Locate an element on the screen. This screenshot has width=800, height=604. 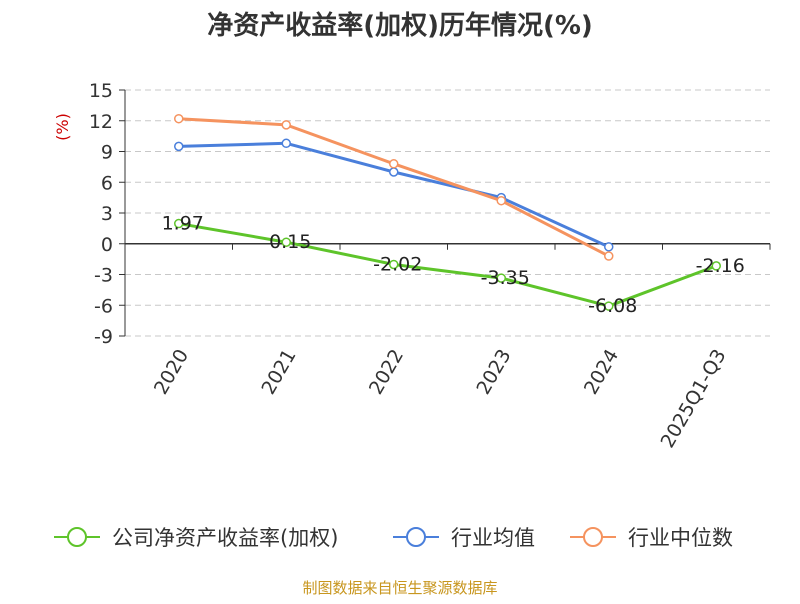
legend-label: 行业中位数 is located at coordinates (680, 538).